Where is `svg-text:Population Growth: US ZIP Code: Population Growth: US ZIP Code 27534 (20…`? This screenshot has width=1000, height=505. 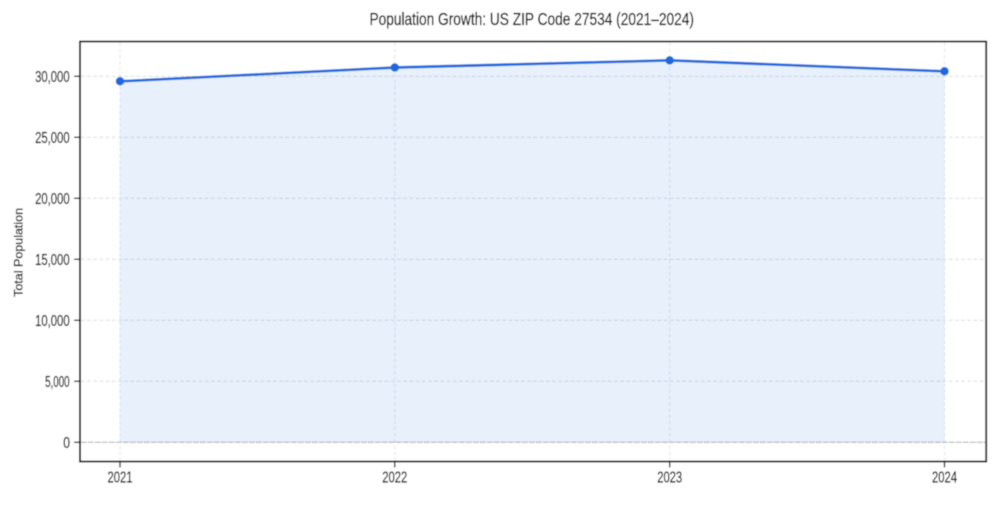
svg-text:Population Growth: US ZIP Code: Population Growth: US ZIP Code 27534 (20… is located at coordinates (531, 19).